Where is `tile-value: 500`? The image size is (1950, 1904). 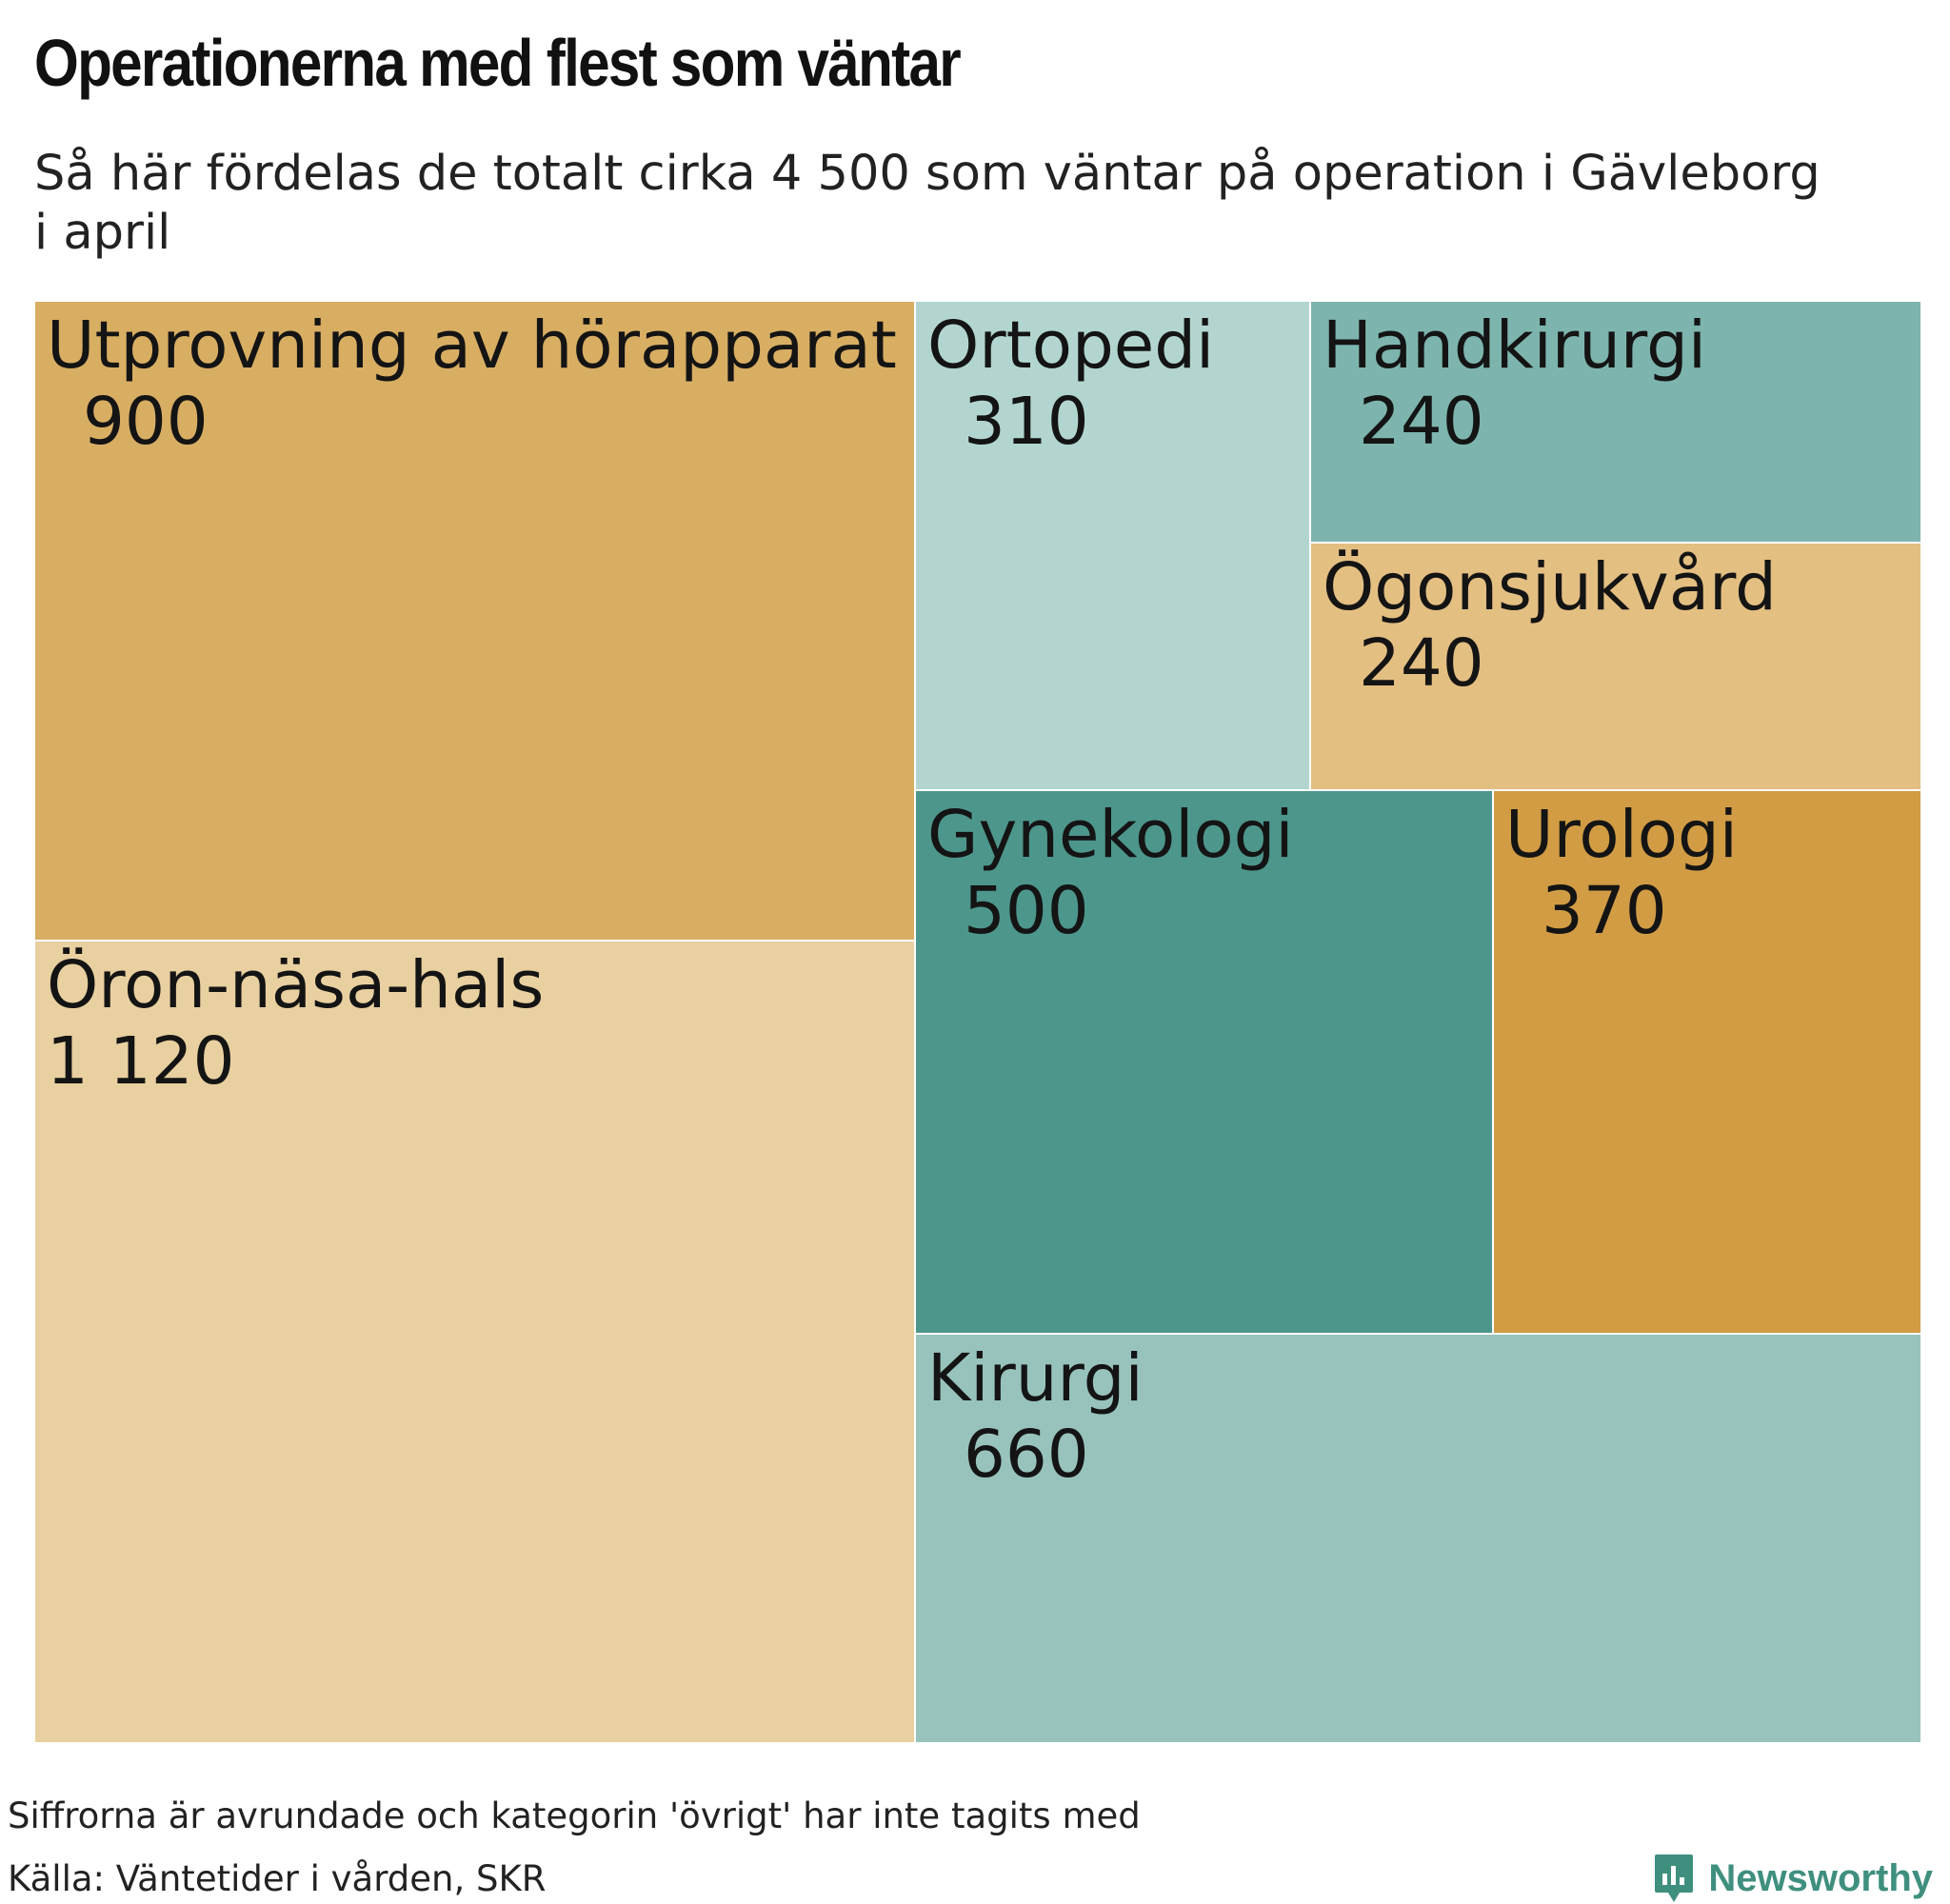
tile-value: 500 is located at coordinates (1026, 911).